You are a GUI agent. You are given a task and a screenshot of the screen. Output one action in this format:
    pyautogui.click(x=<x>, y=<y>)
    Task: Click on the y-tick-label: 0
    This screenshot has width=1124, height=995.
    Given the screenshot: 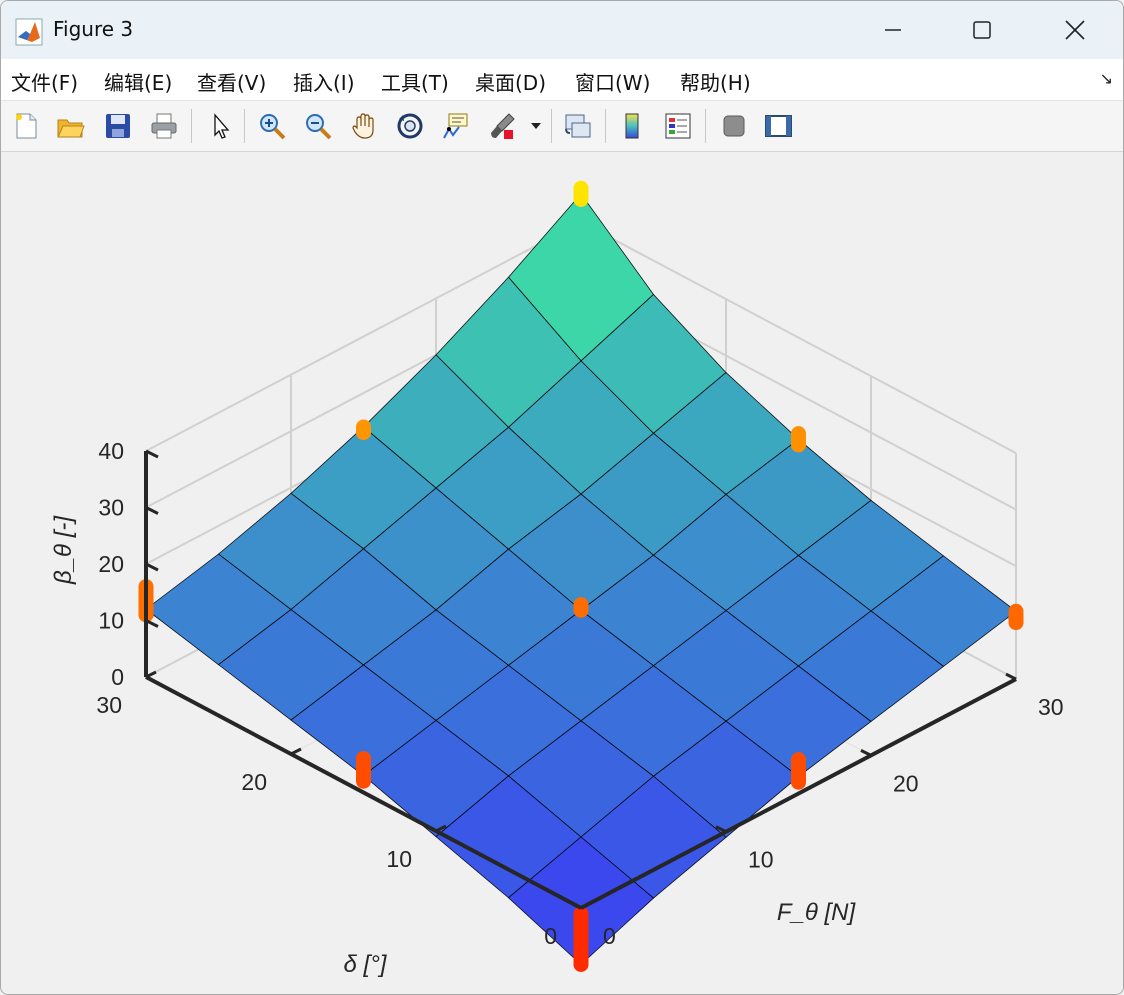 What is the action you would take?
    pyautogui.click(x=609, y=936)
    